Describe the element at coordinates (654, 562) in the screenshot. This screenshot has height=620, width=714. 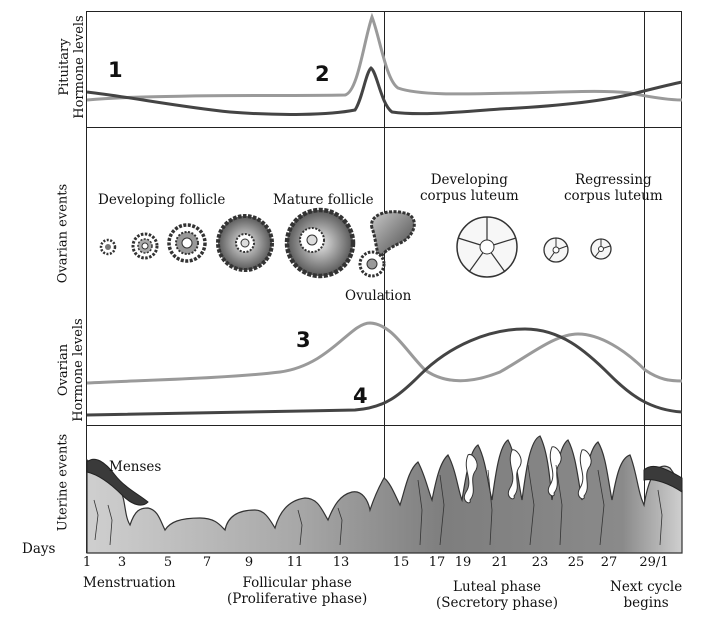
I see `day-tick: 29/1` at that location.